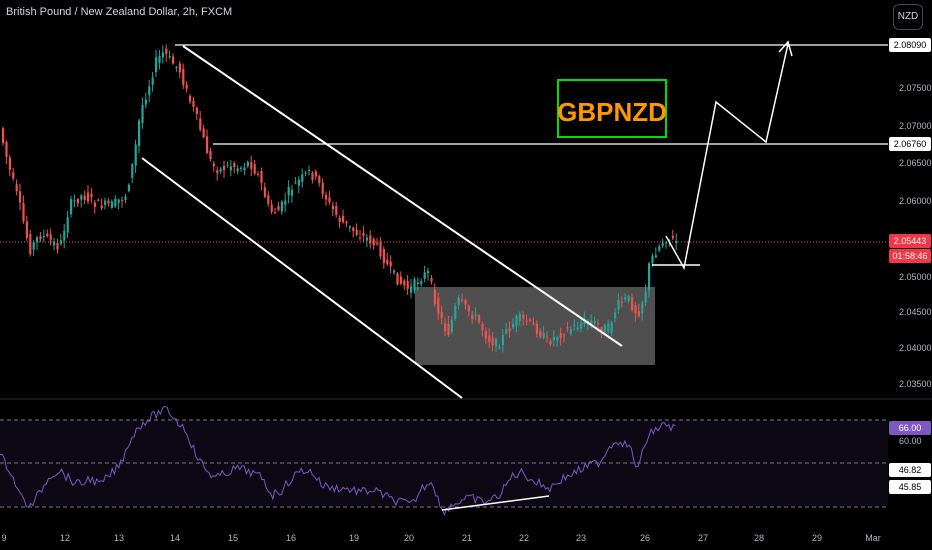 The height and width of the screenshot is (550, 932). I want to click on currency-button: NZD, so click(908, 17).